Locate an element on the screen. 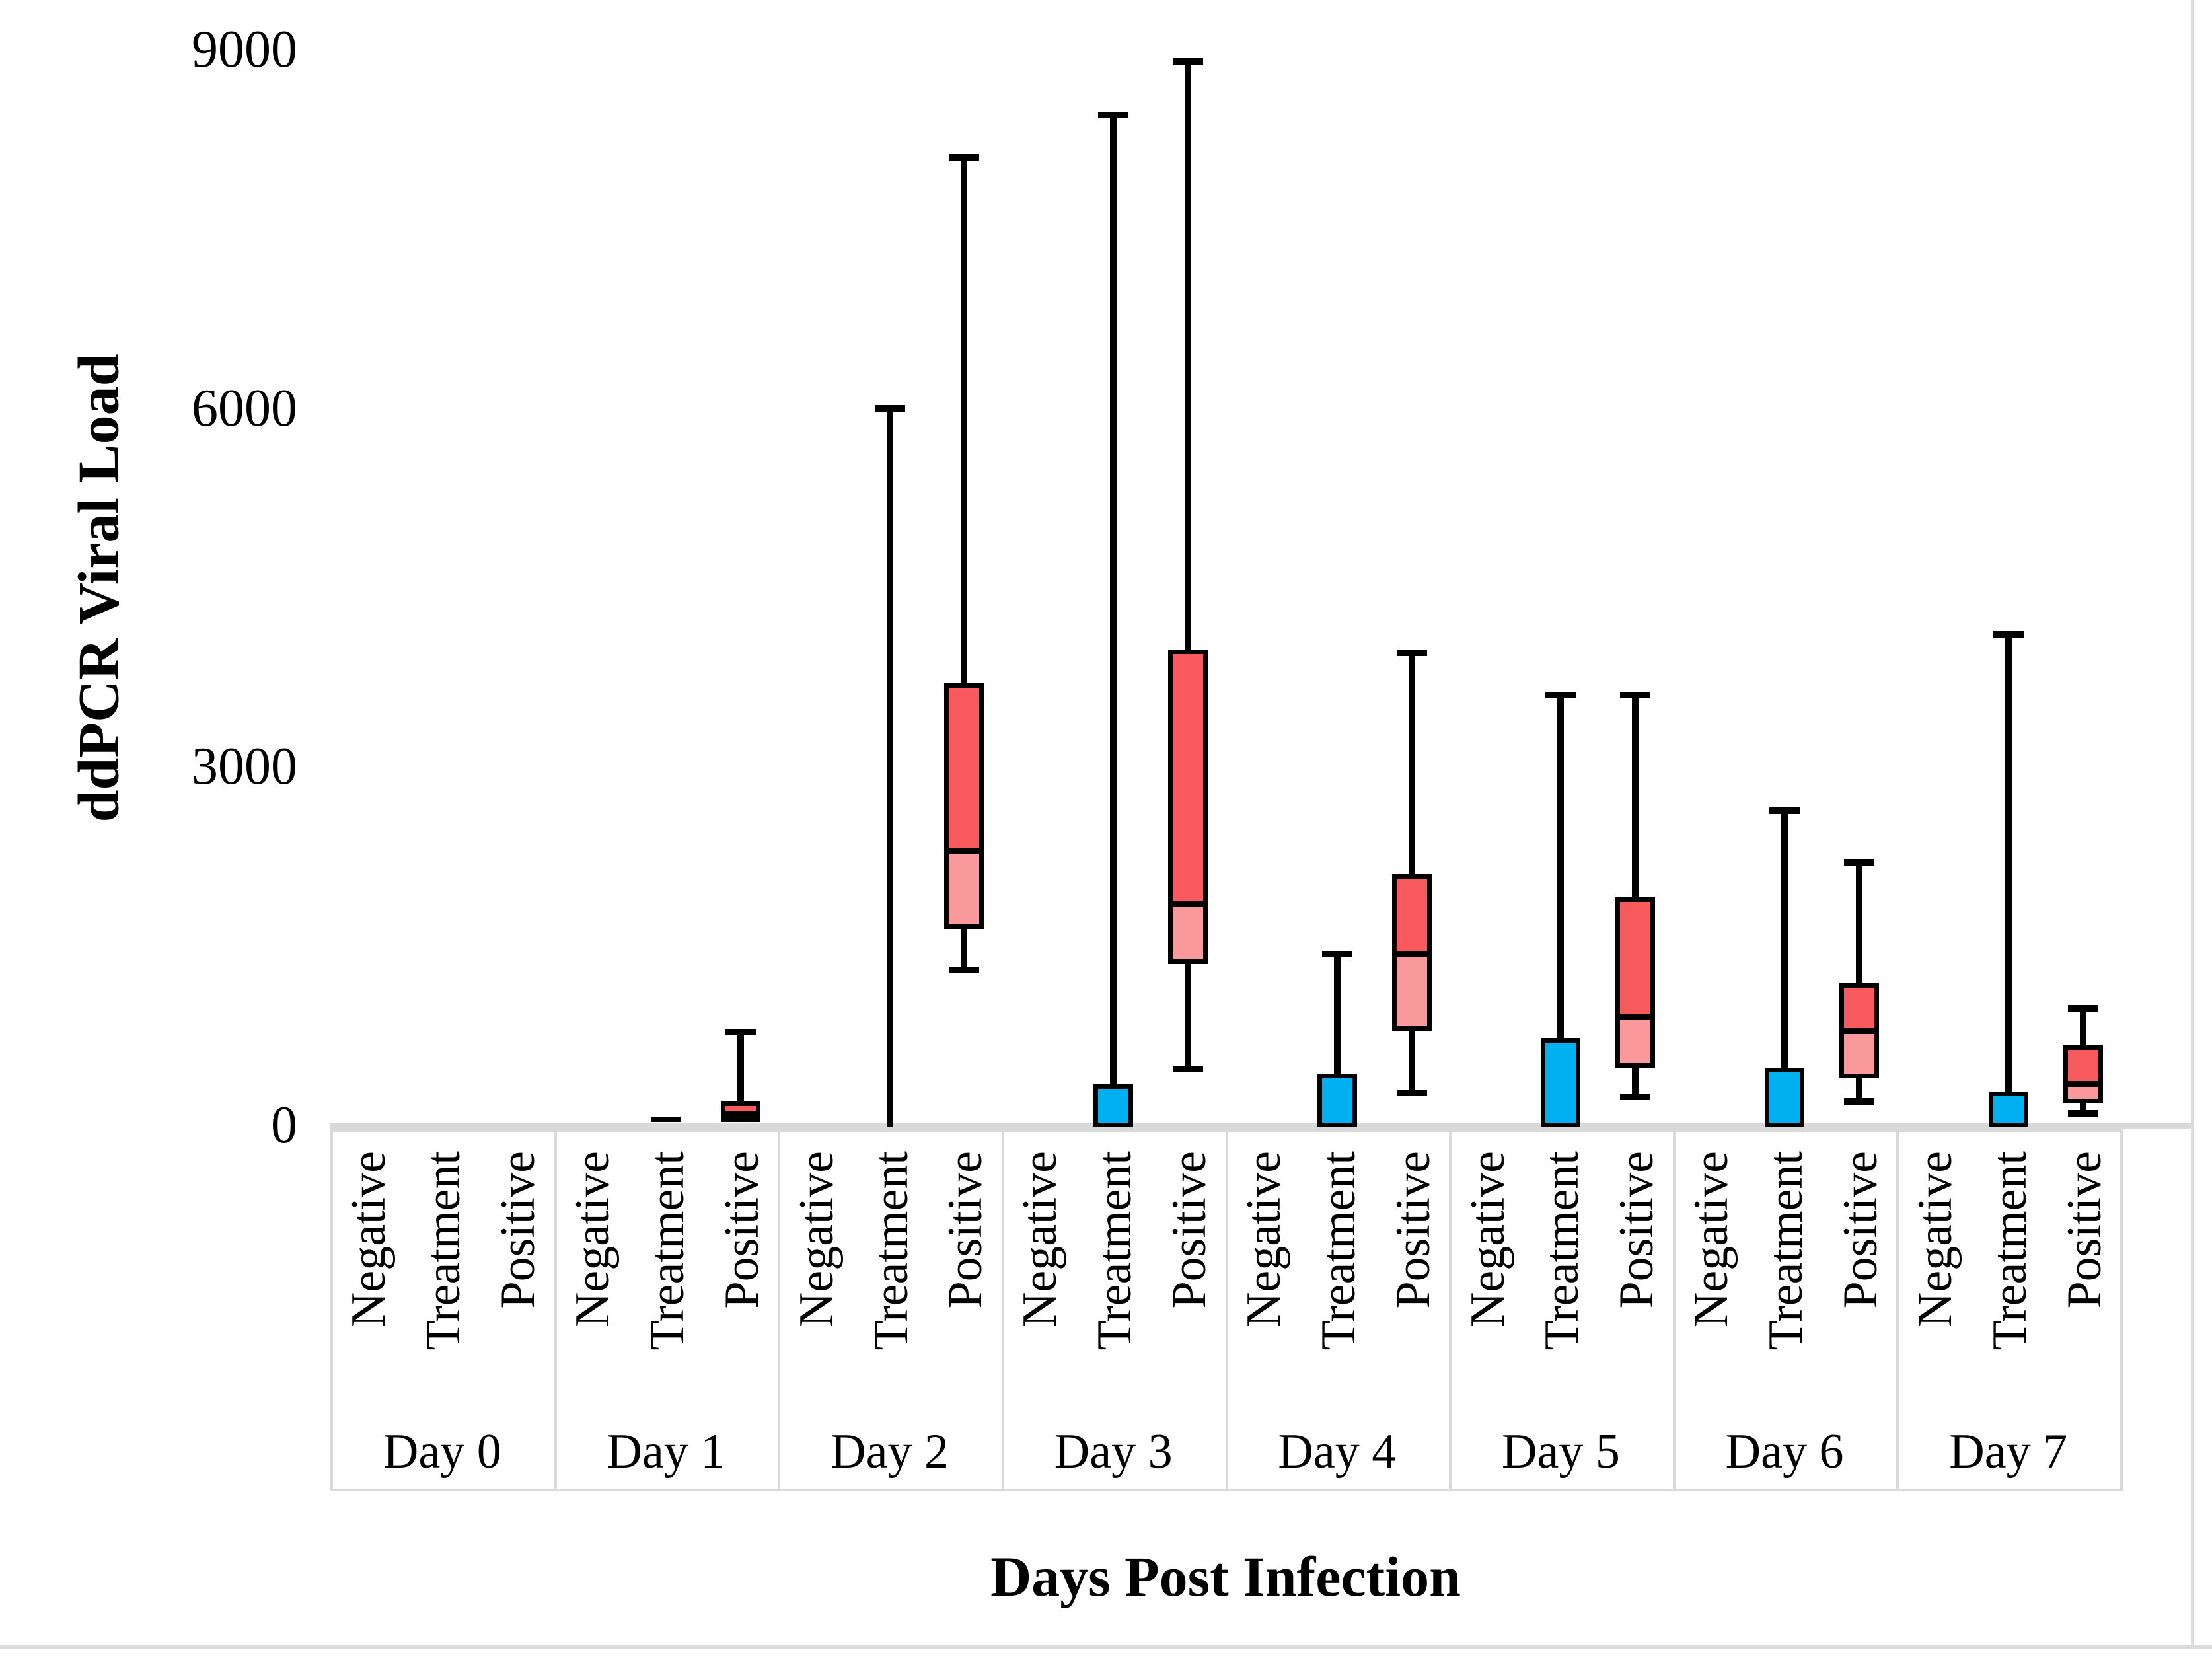  box-day1-positive is located at coordinates (740, 1111).